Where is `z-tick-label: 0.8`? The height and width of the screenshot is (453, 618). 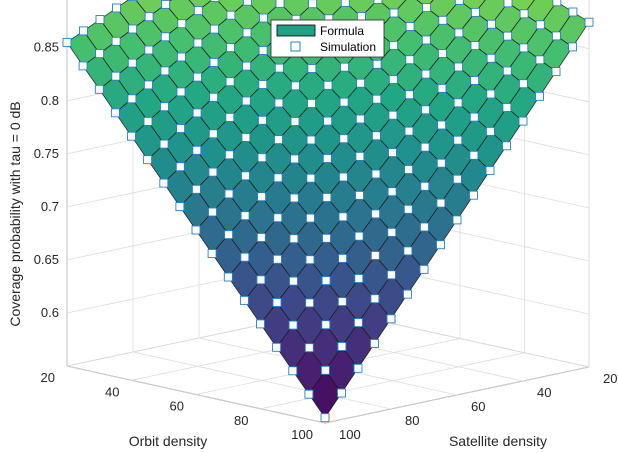
z-tick-label: 0.8 is located at coordinates (50, 100).